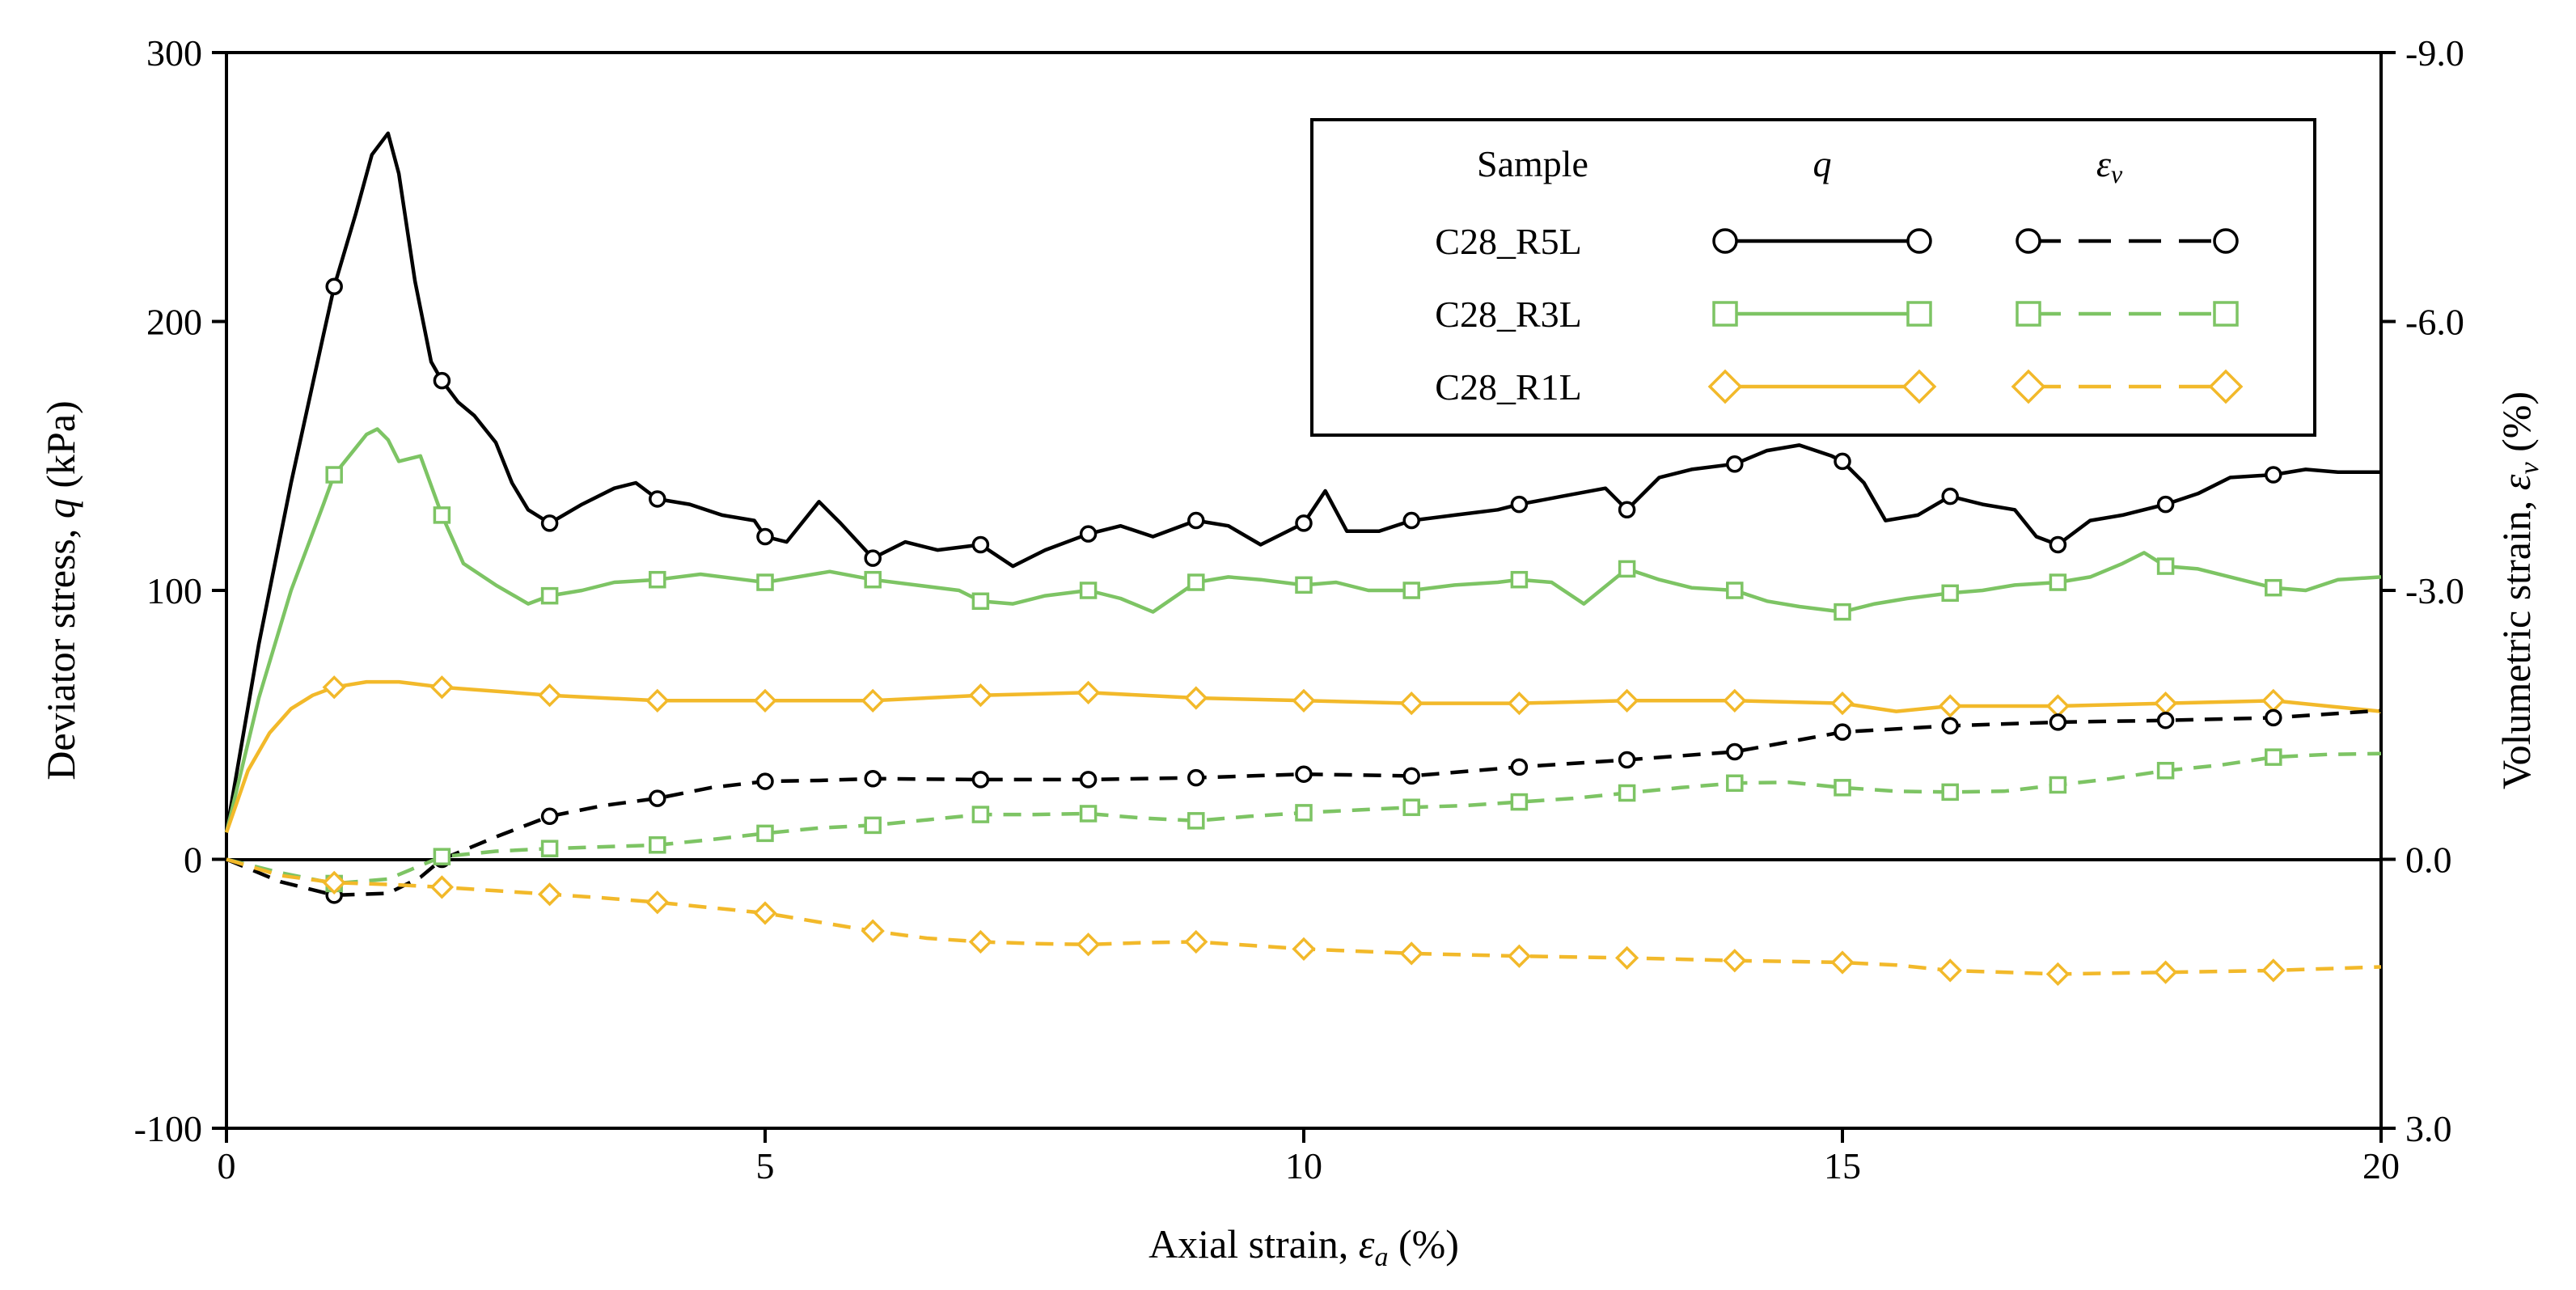 This screenshot has width=2576, height=1290. What do you see at coordinates (2109, 165) in the screenshot?
I see `legend-header-ev: εv` at bounding box center [2109, 165].